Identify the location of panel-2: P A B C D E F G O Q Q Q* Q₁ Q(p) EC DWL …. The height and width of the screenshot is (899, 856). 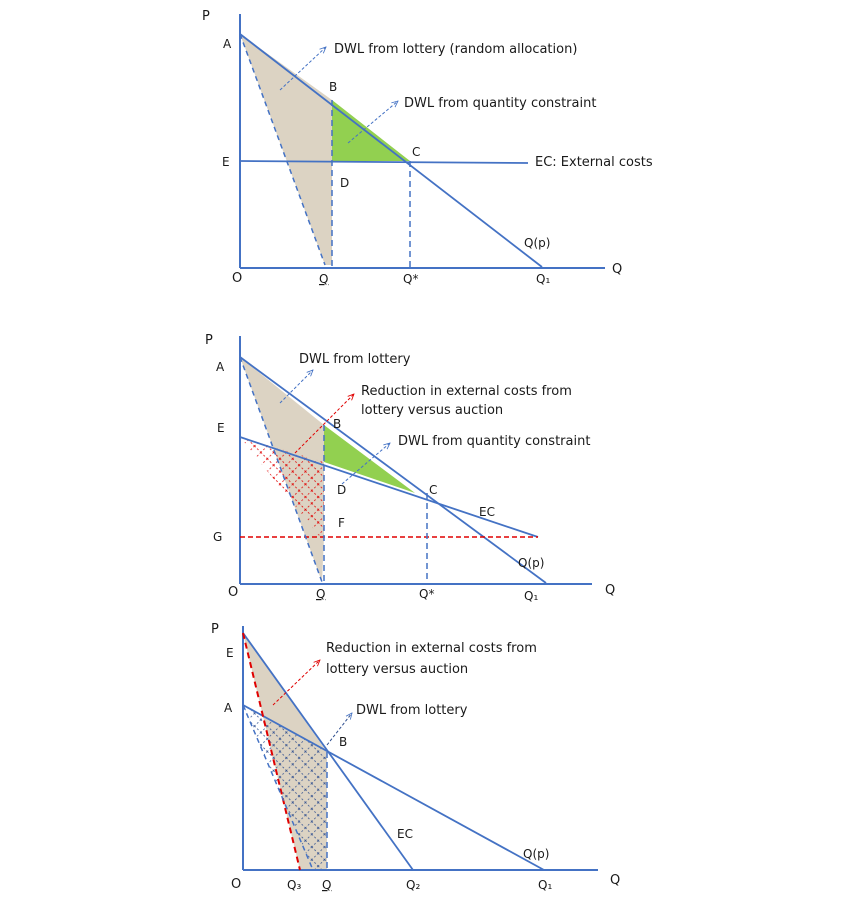
(410, 468).